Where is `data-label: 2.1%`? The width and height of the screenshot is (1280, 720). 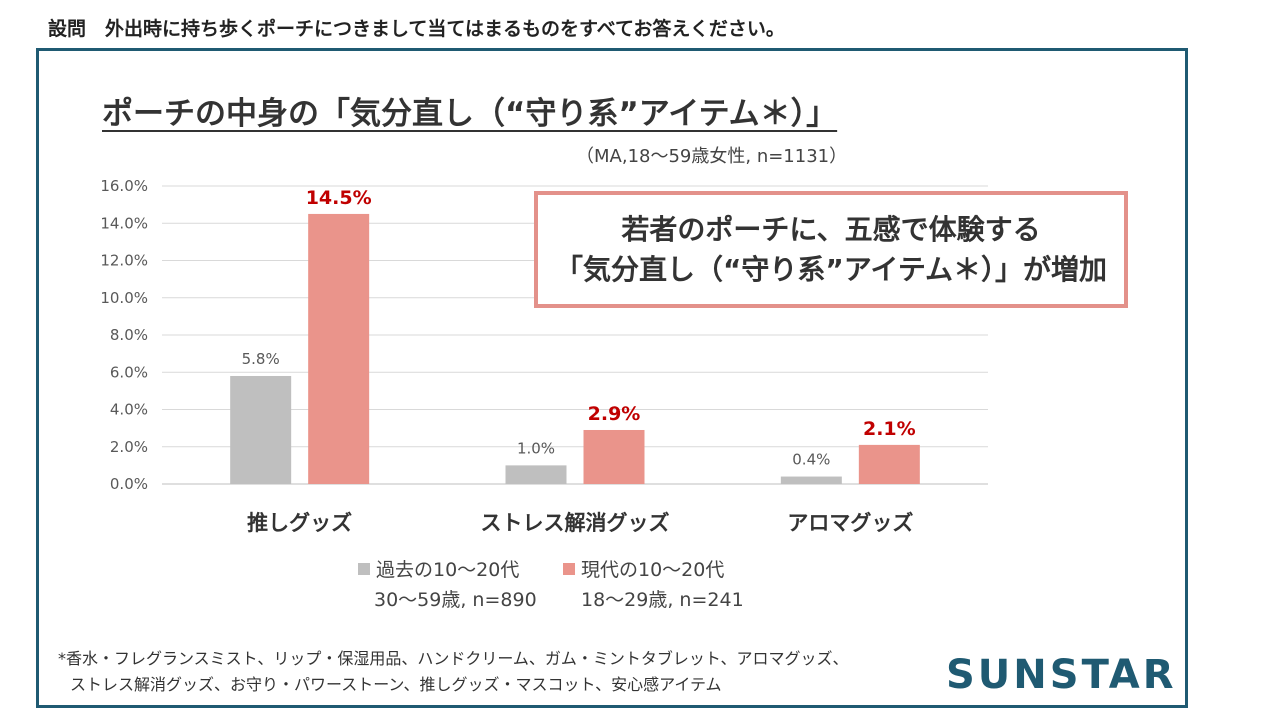
data-label: 2.1% is located at coordinates (889, 429).